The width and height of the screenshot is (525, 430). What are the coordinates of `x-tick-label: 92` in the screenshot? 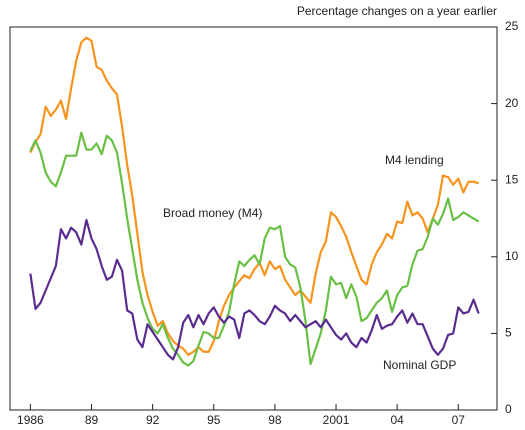 It's located at (153, 420).